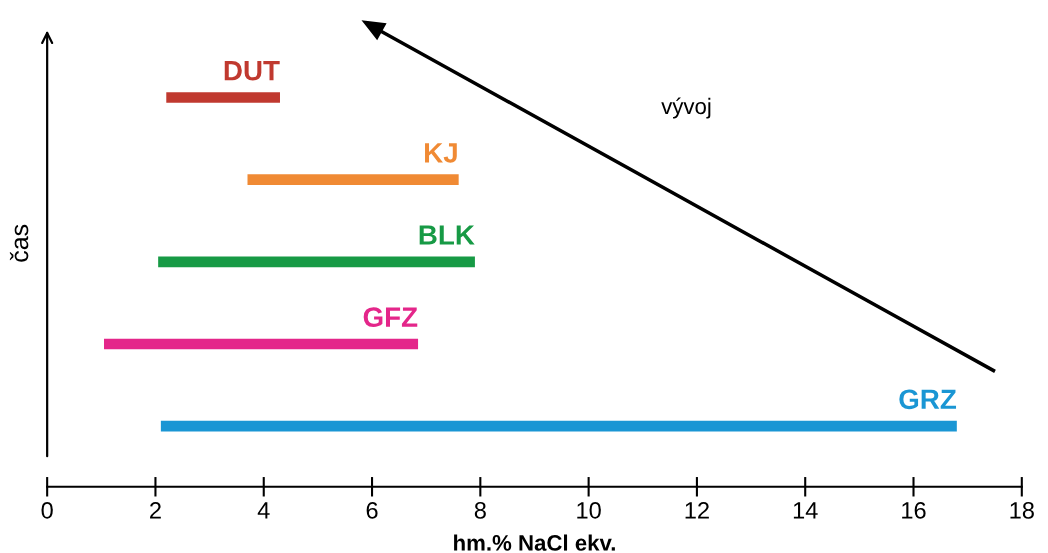 Image resolution: width=1048 pixels, height=553 pixels. Describe the element at coordinates (19, 243) in the screenshot. I see `y-axis-title: čas` at that location.